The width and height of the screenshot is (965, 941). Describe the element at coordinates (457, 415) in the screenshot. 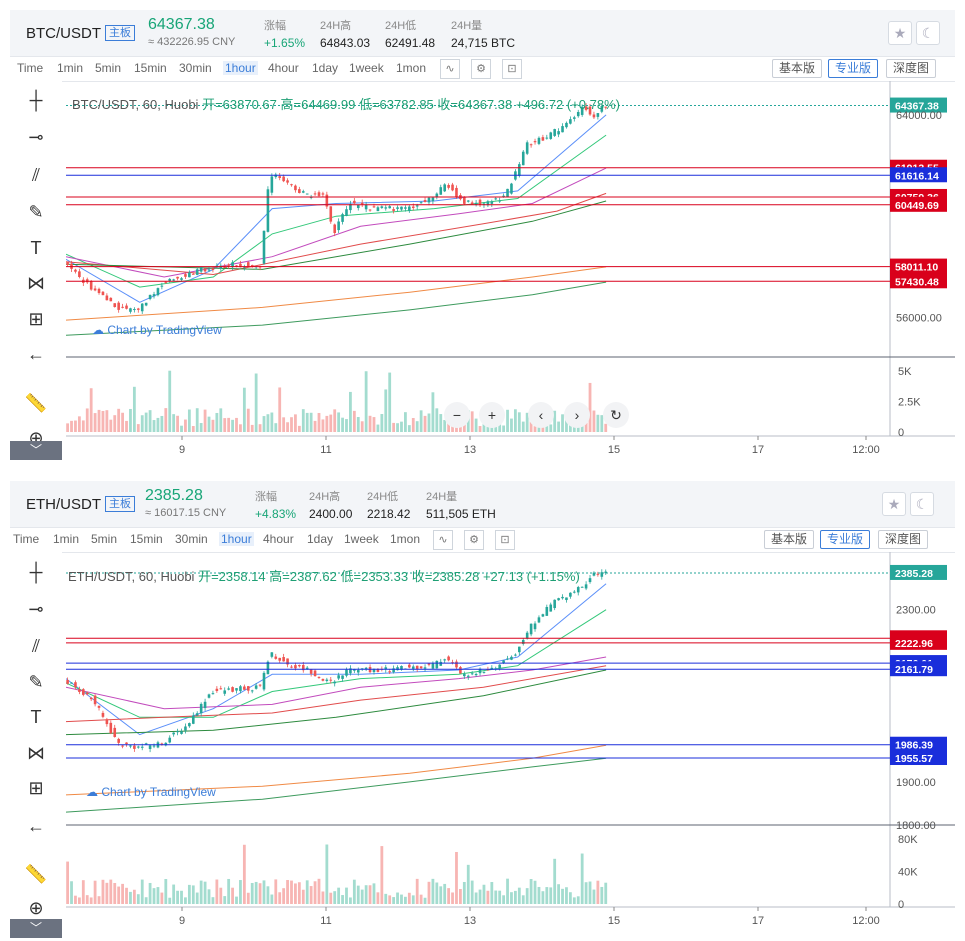

I see `zoom-out-button: −` at that location.